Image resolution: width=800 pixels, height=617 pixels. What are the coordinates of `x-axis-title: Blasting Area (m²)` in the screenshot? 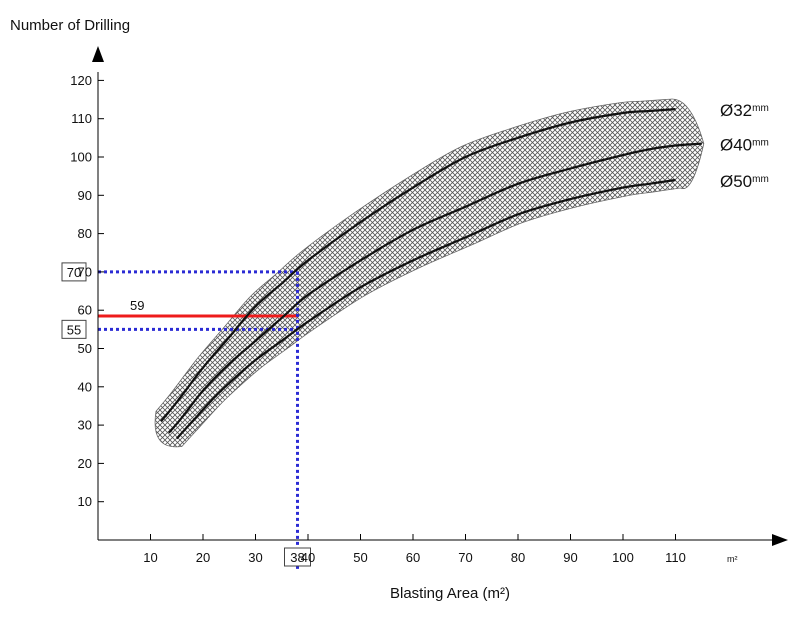 It's located at (450, 593).